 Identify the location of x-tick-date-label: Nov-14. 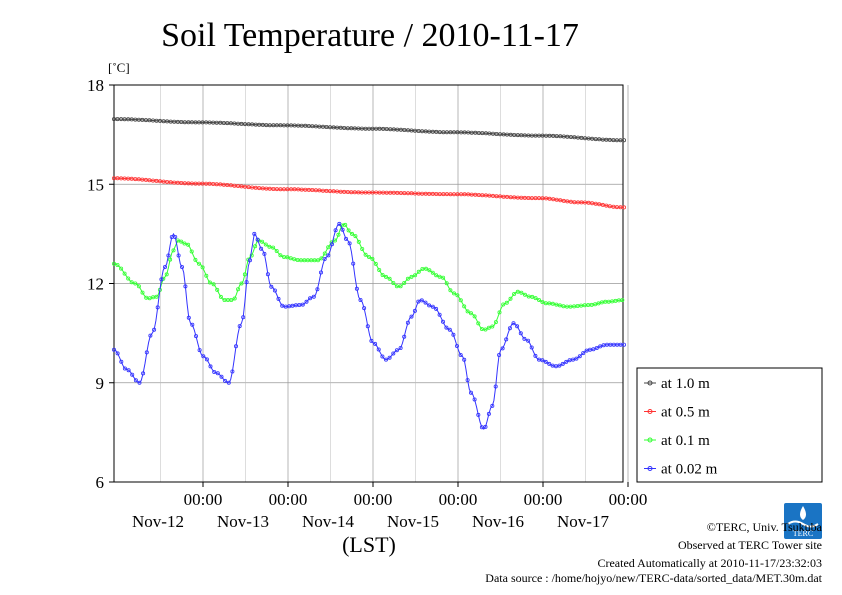
(328, 521).